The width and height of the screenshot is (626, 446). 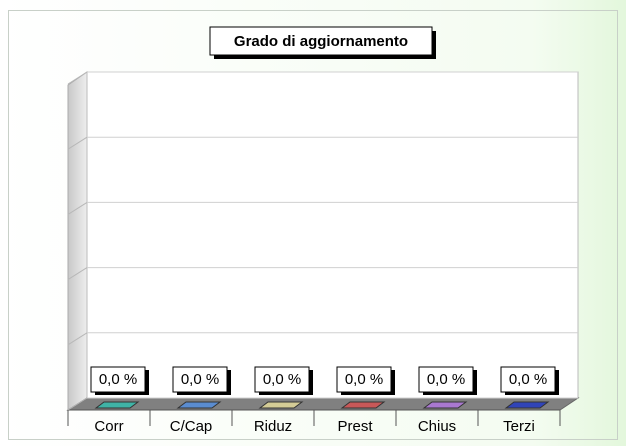 I want to click on x-tick-label: C/Cap, so click(x=191, y=426).